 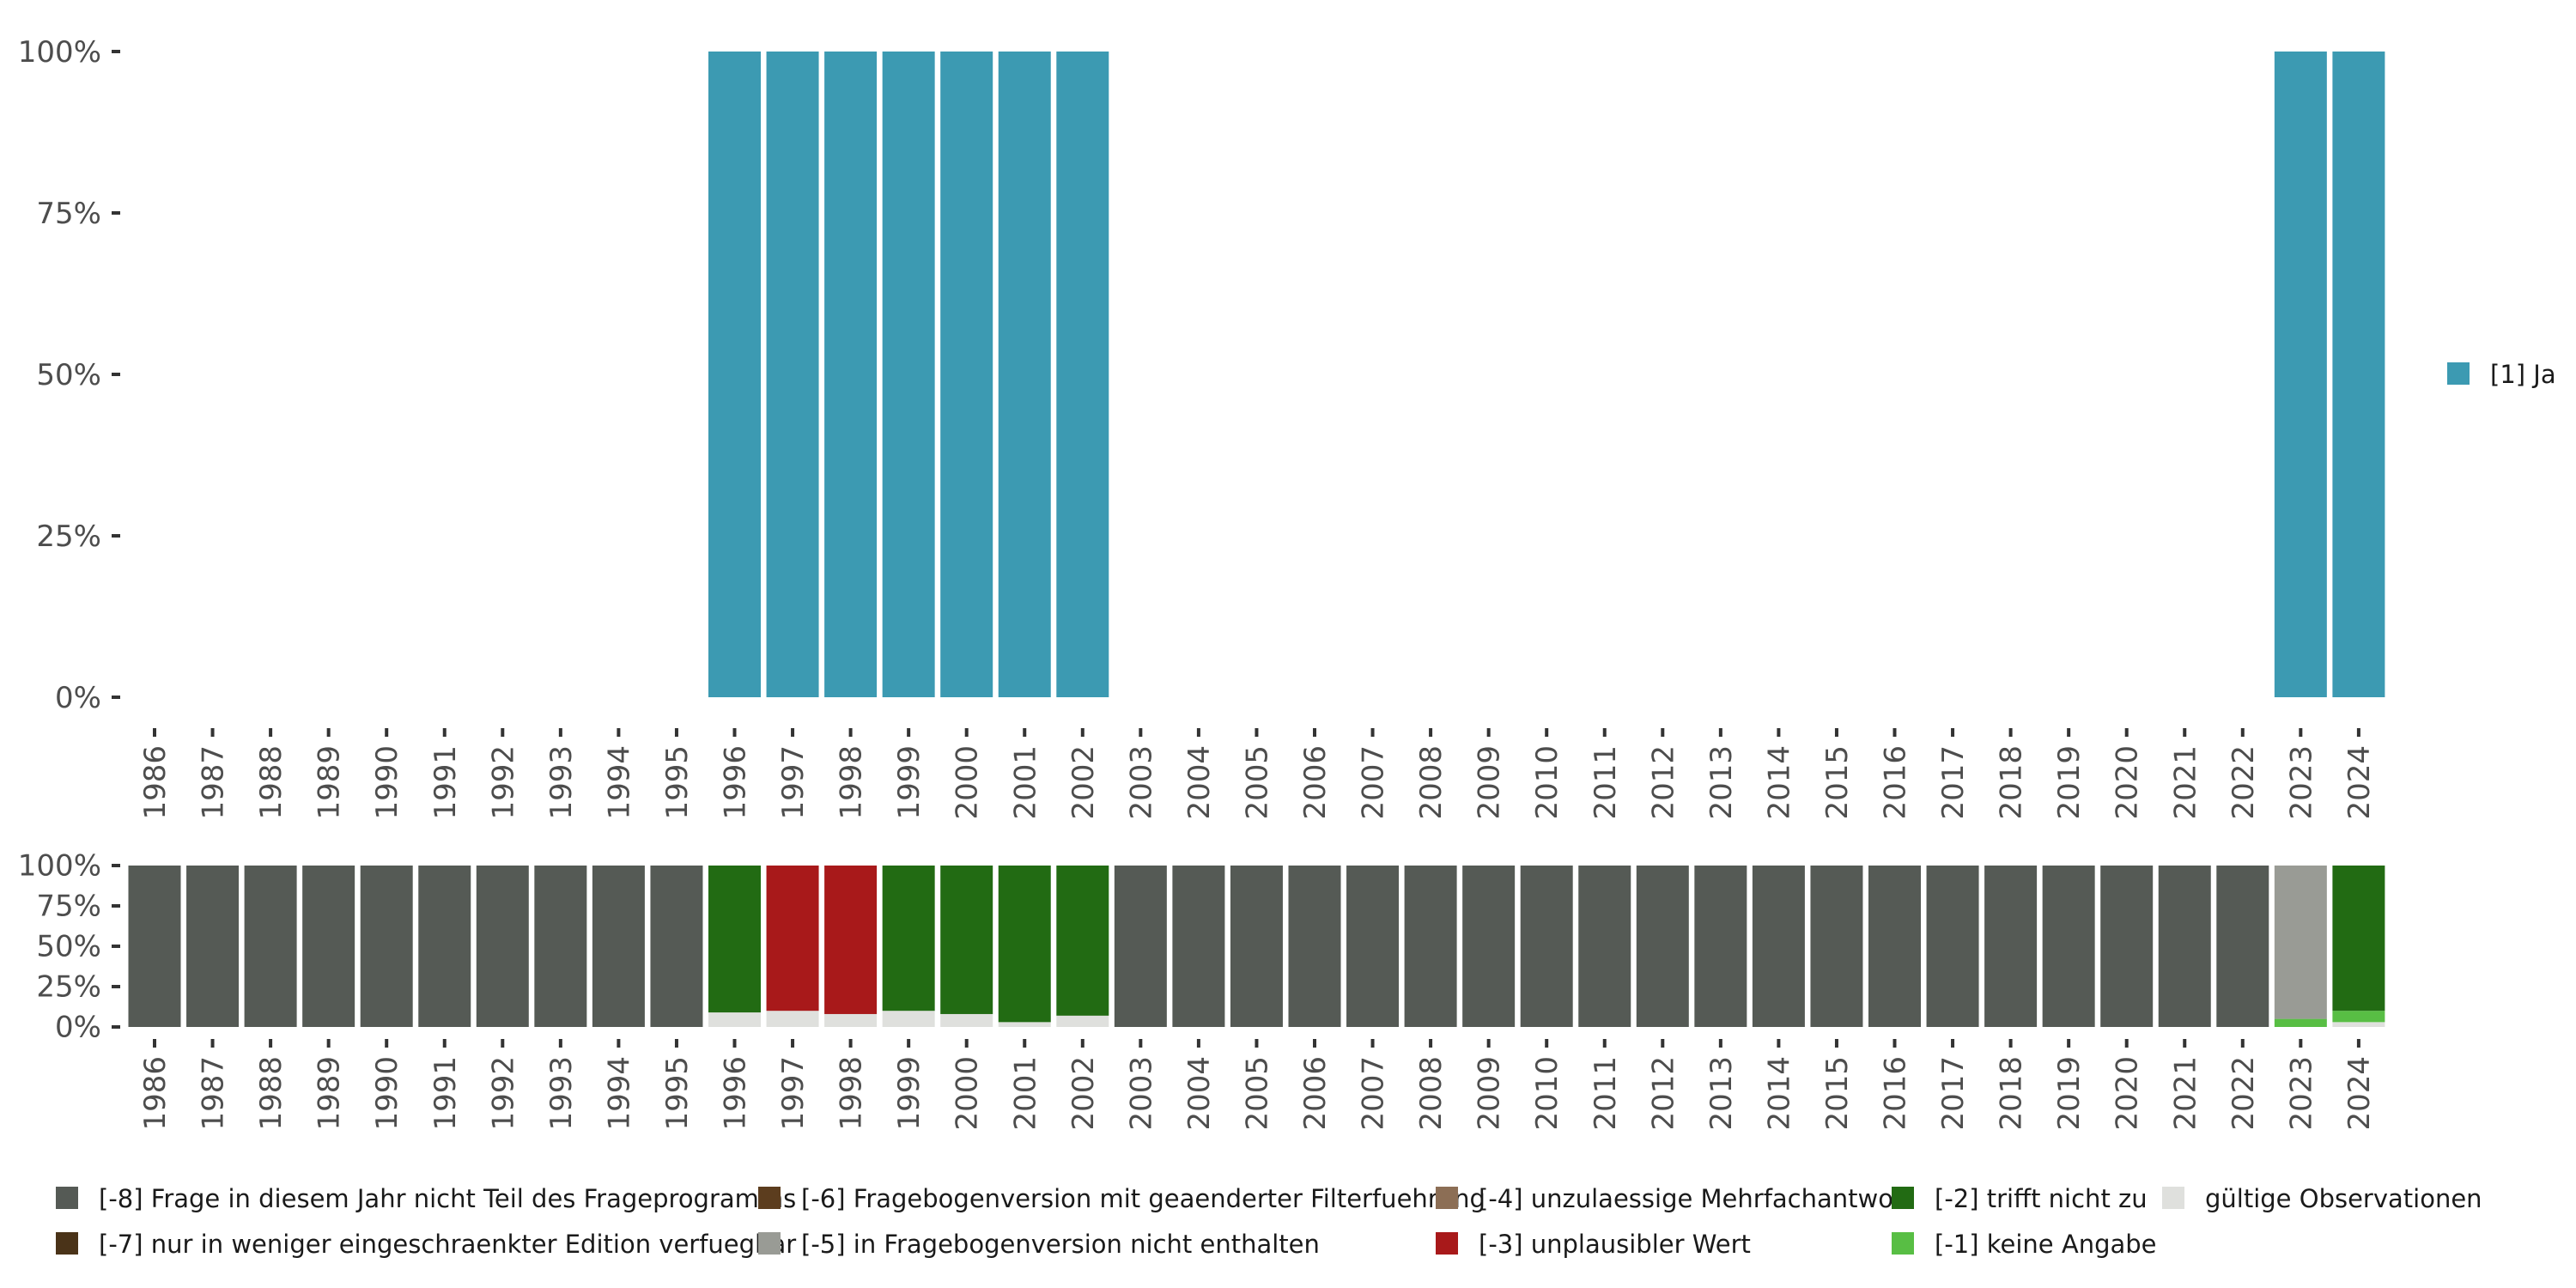 I want to click on bottom-bar-1996-valid, so click(x=735, y=1020).